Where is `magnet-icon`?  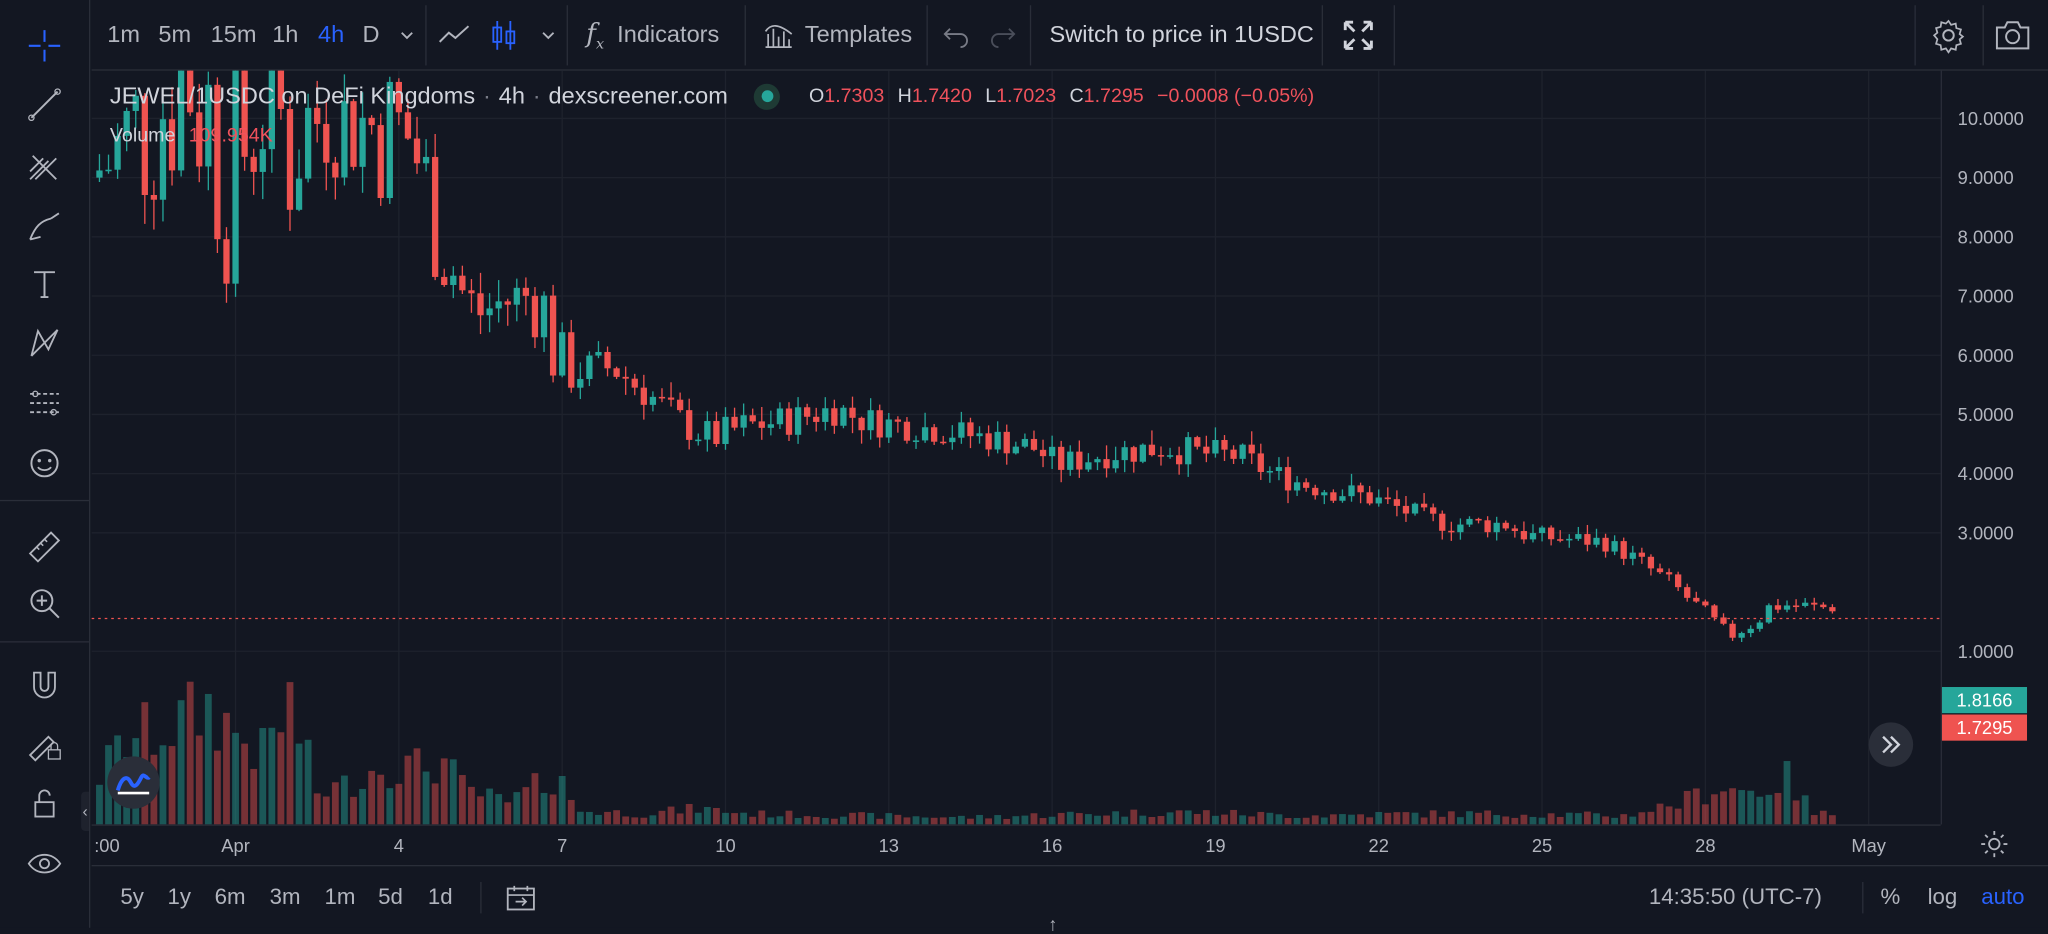 magnet-icon is located at coordinates (44, 686).